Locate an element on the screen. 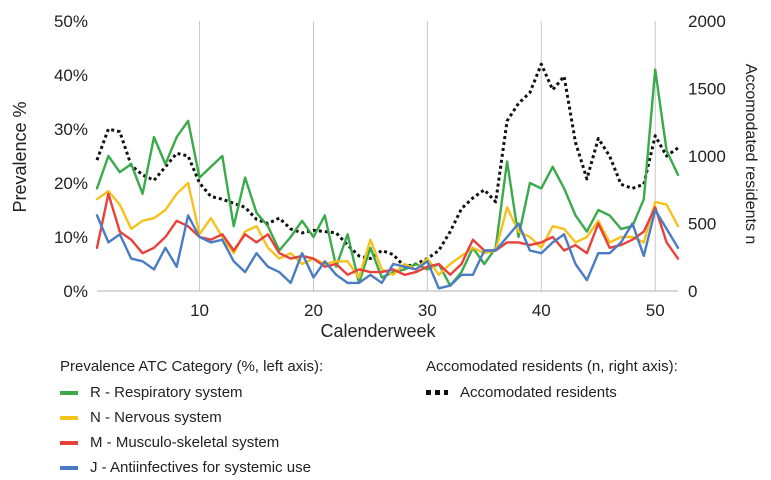 This screenshot has height=480, width=771. legend-label-nervous: N - Nervous system is located at coordinates (156, 417).